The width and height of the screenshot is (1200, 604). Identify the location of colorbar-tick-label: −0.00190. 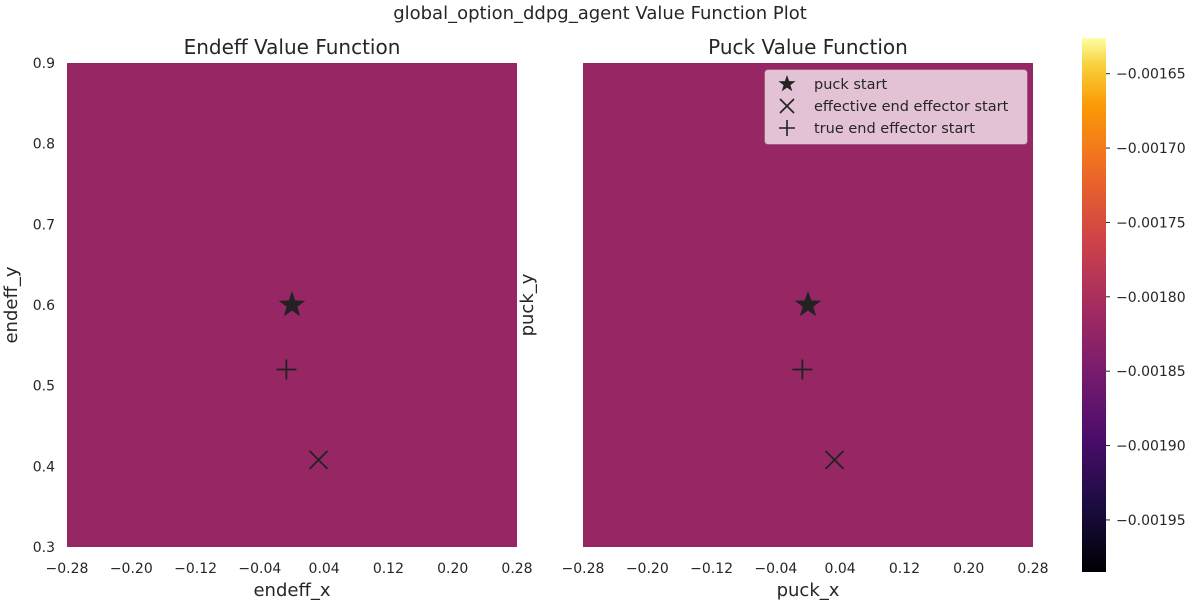
(1151, 447).